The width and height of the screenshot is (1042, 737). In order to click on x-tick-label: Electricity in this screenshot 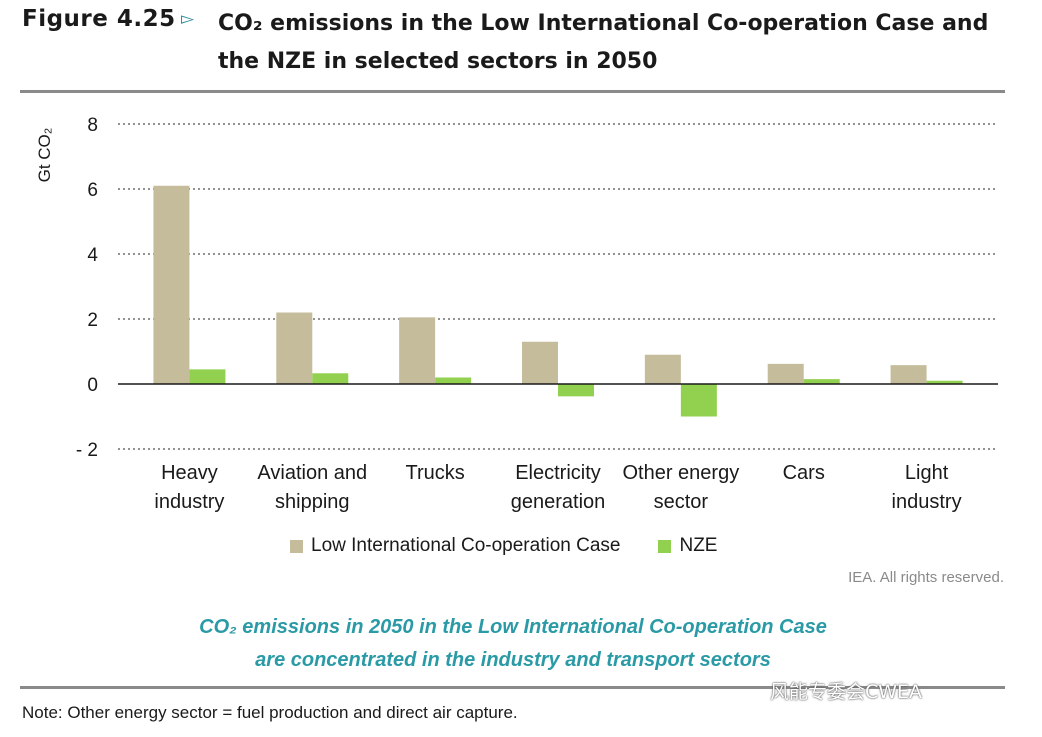, I will do `click(558, 473)`.